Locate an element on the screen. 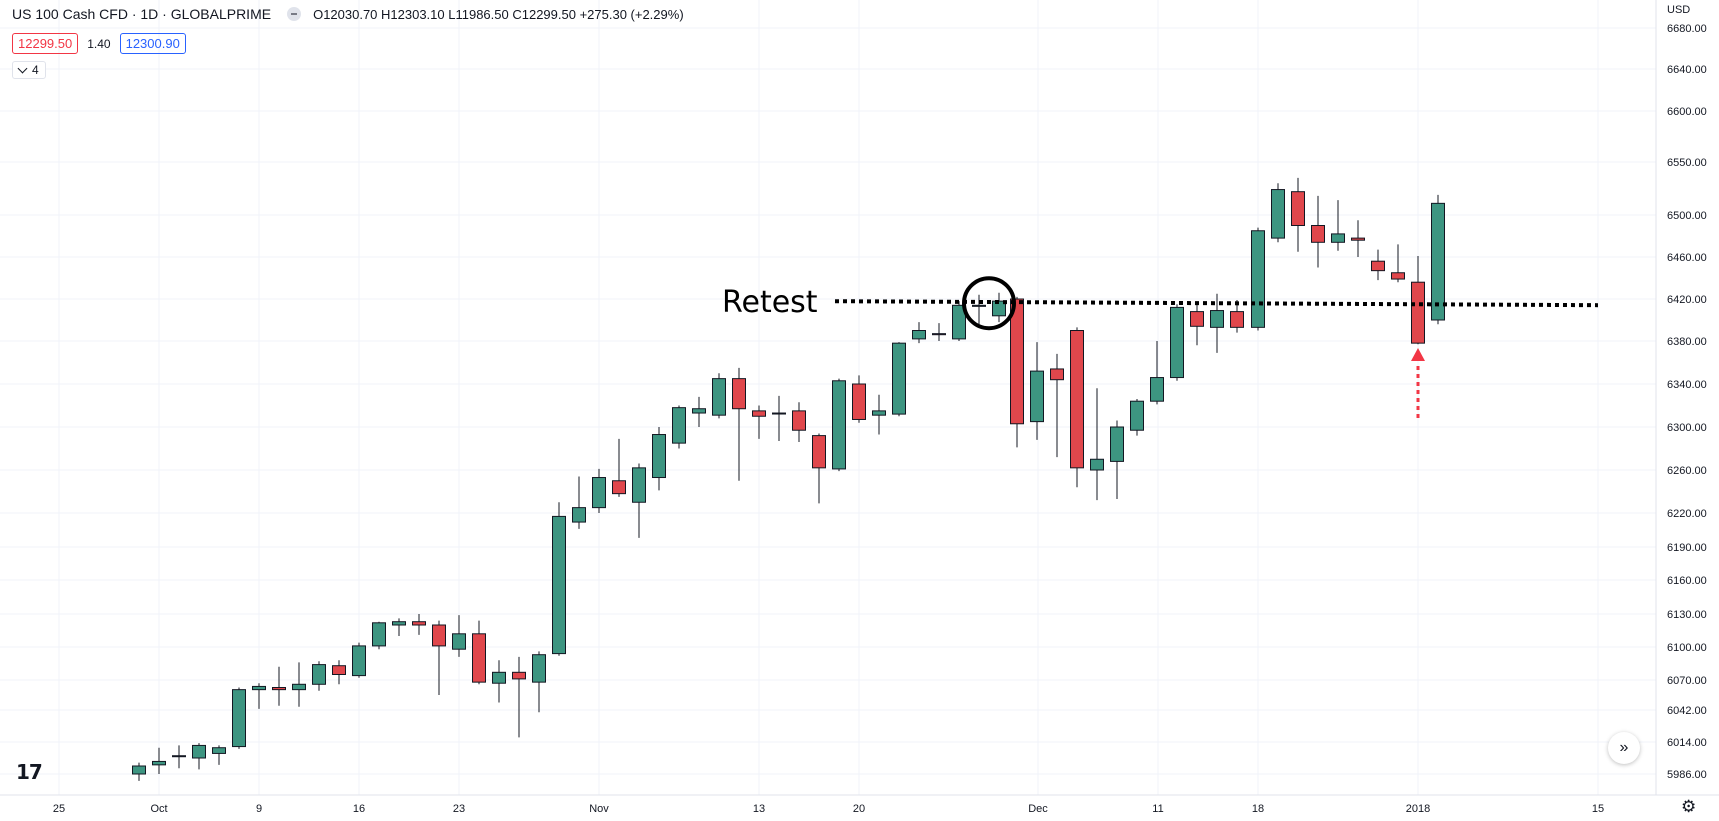  price-tick-label: 5986.00 is located at coordinates (1687, 775).